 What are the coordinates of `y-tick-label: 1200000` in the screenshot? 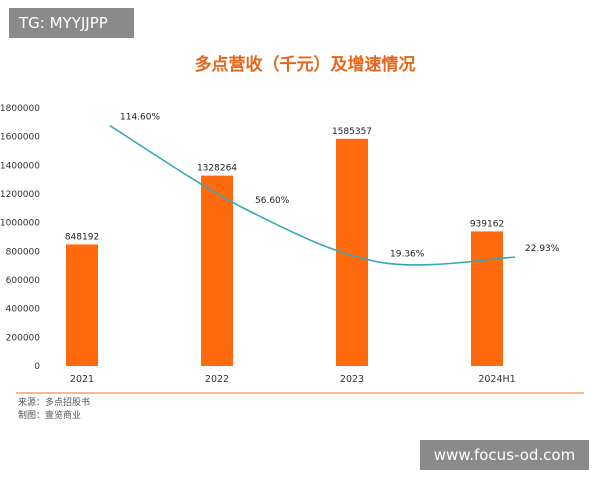 It's located at (20, 195).